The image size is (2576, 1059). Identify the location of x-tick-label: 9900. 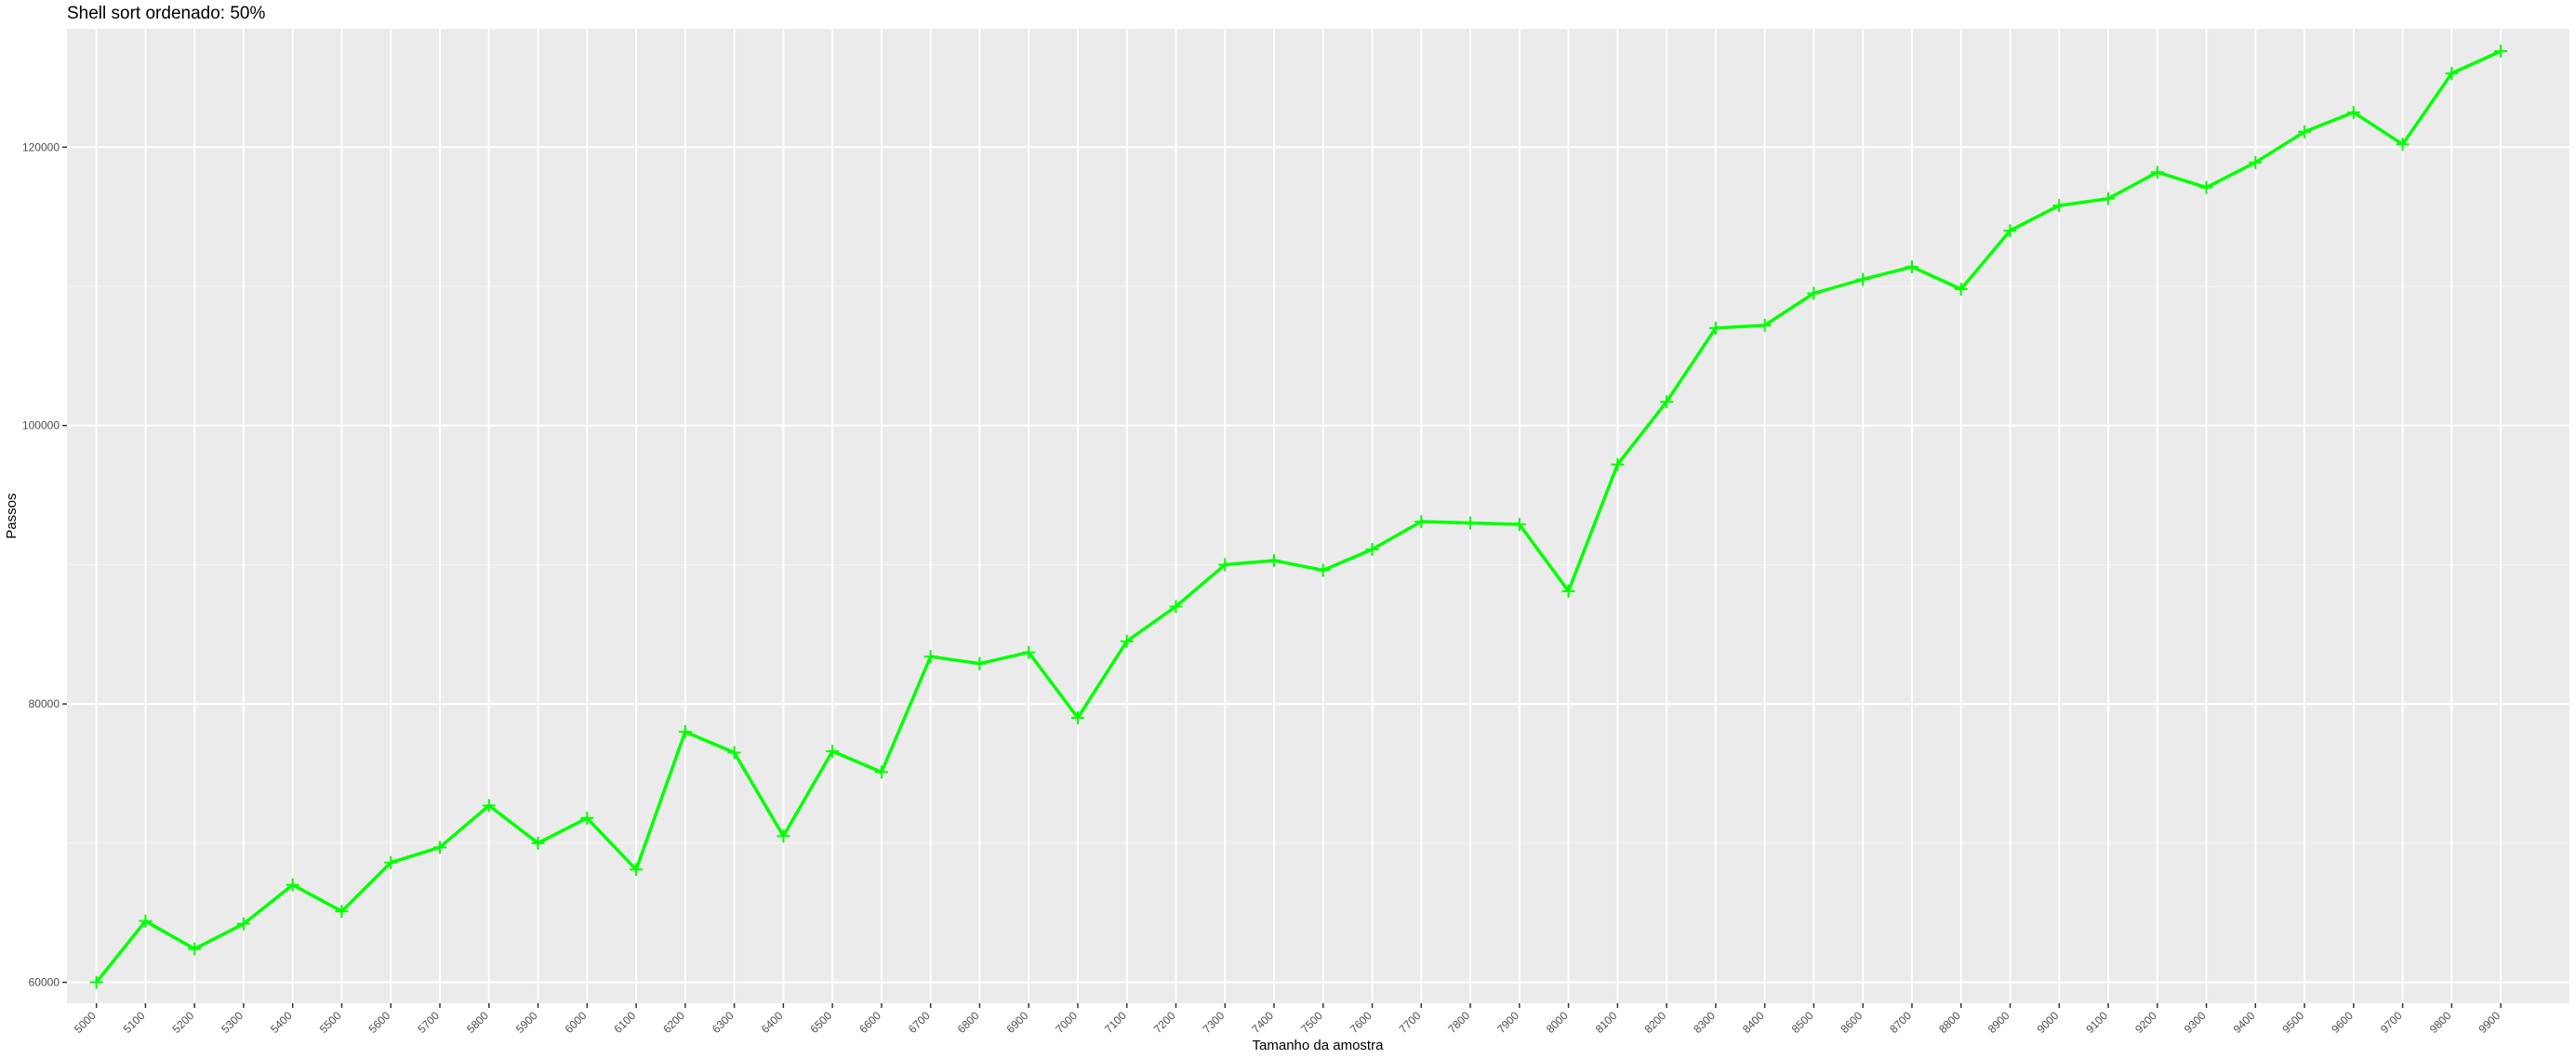
(2489, 1022).